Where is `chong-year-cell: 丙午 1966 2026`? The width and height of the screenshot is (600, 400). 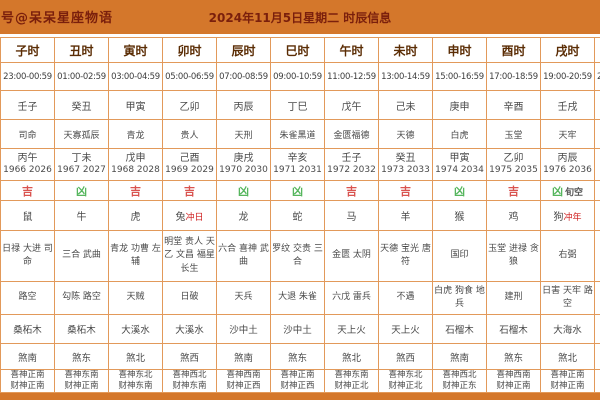 chong-year-cell: 丙午 1966 2026 is located at coordinates (27, 164).